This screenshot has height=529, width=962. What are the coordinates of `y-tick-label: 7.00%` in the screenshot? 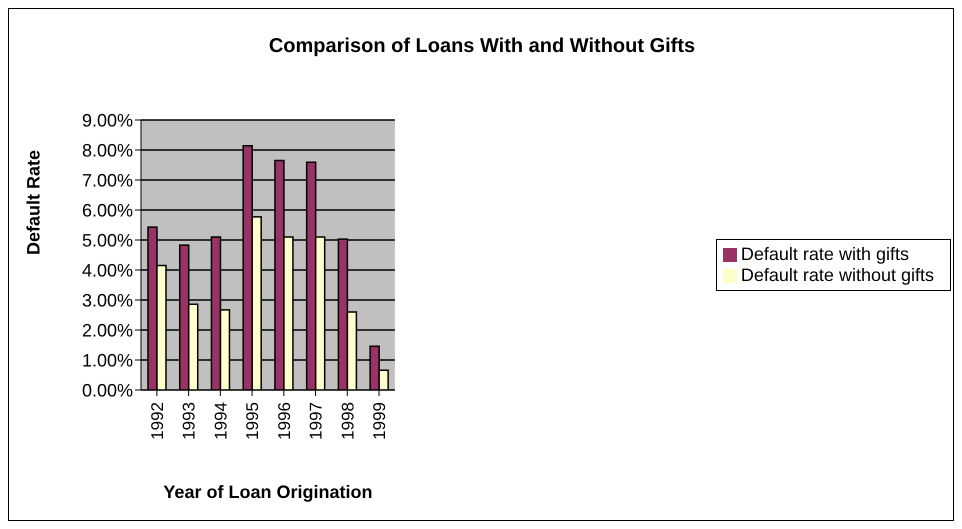 It's located at (107, 180).